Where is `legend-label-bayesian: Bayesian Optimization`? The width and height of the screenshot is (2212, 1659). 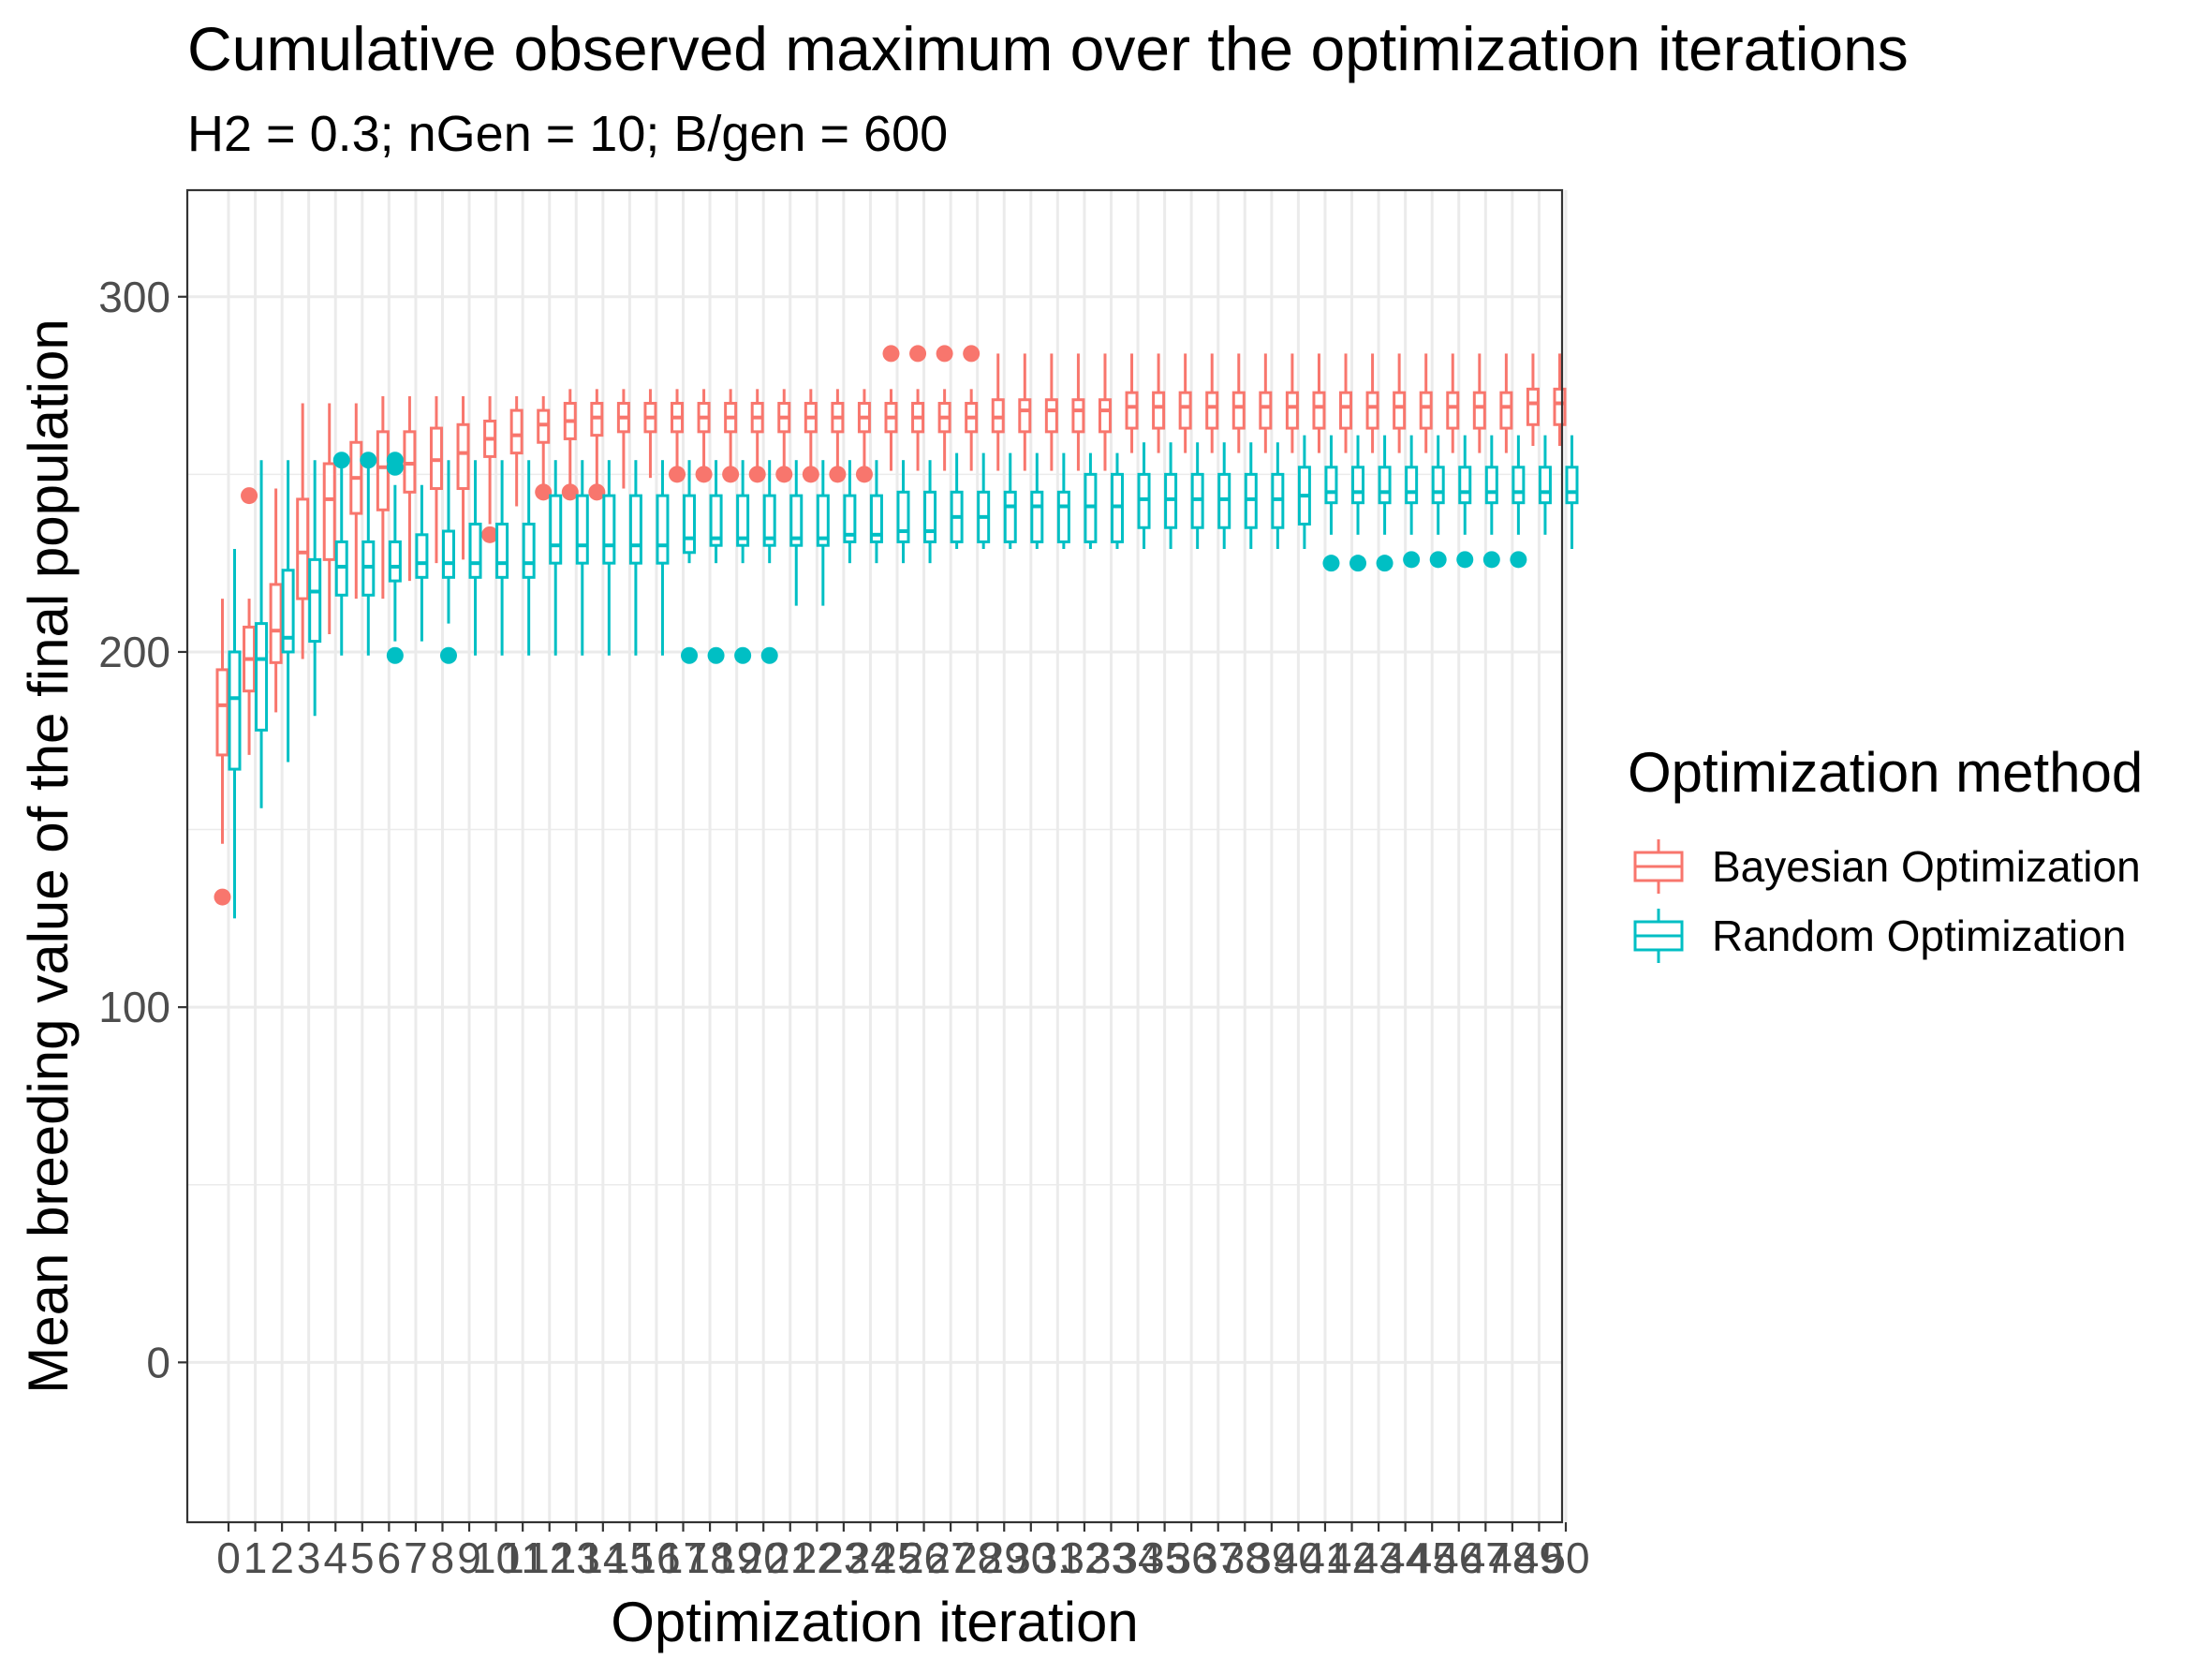
legend-label-bayesian: Bayesian Optimization is located at coordinates (1926, 867).